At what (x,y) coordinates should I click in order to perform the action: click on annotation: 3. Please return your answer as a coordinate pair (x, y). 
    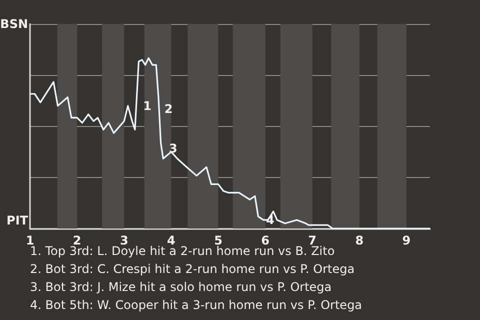
    Looking at the image, I should click on (173, 148).